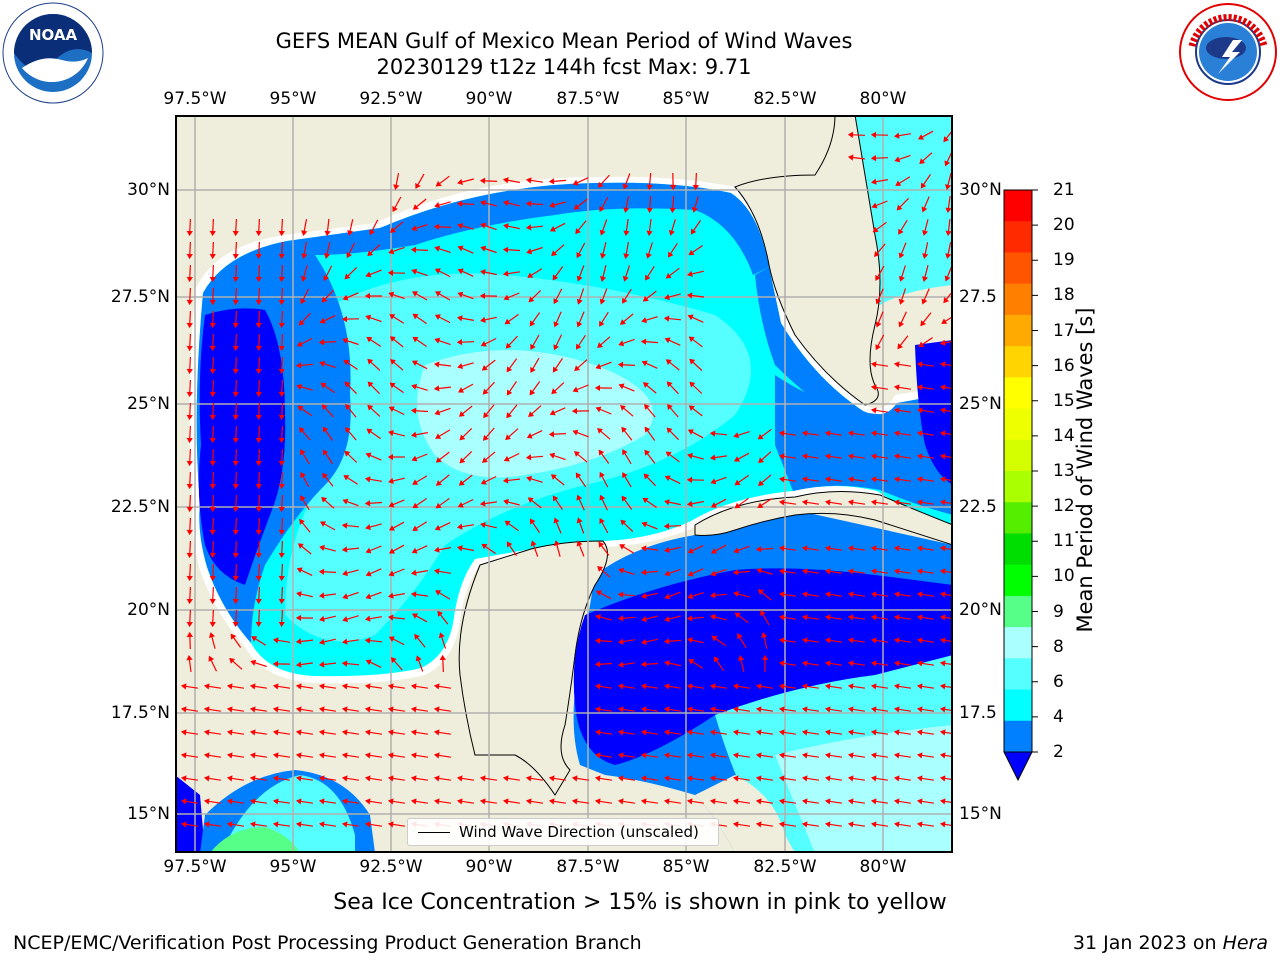 The height and width of the screenshot is (960, 1280). Describe the element at coordinates (489, 867) in the screenshot. I see `lon-tick-bottom: 90°W` at that location.